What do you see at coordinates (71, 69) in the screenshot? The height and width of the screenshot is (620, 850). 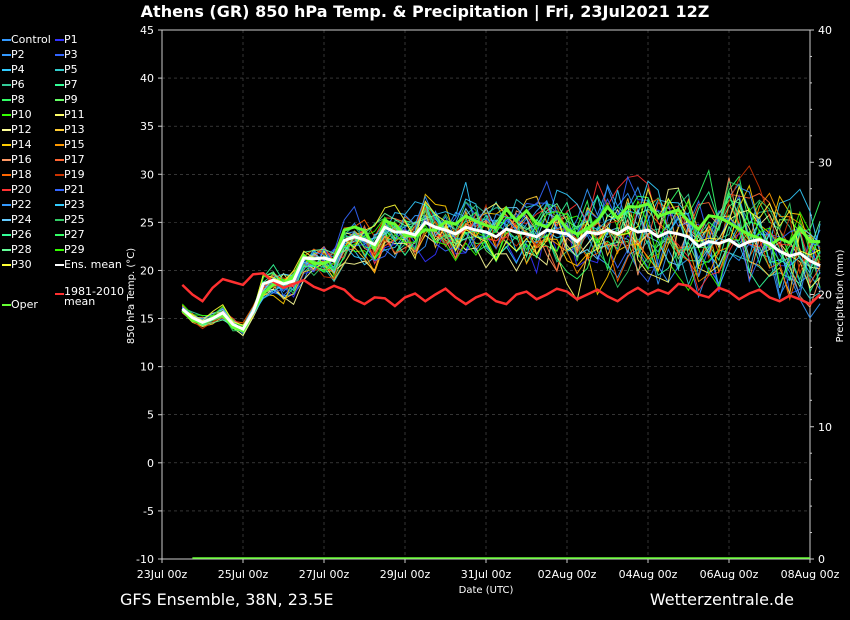 I see `legend-label: P5` at bounding box center [71, 69].